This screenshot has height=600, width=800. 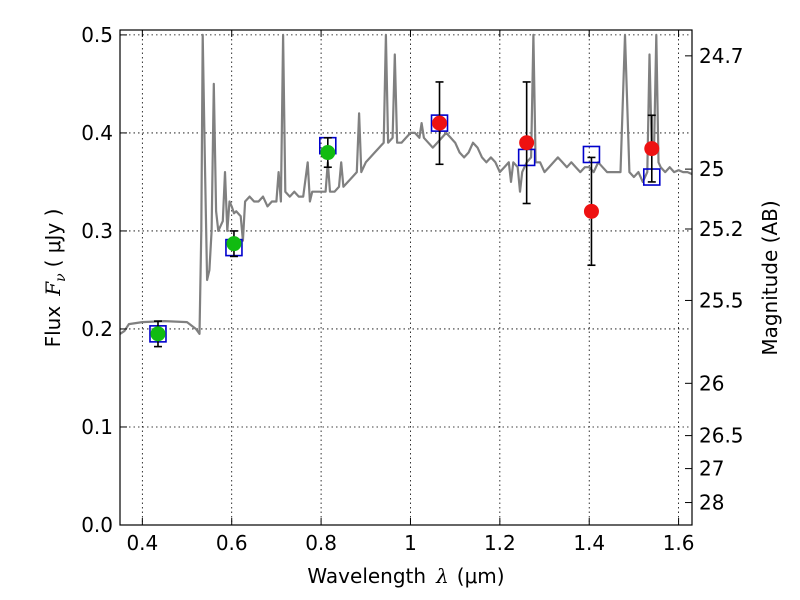 I want to click on y-tick-label: 0.1, so click(x=97, y=427).